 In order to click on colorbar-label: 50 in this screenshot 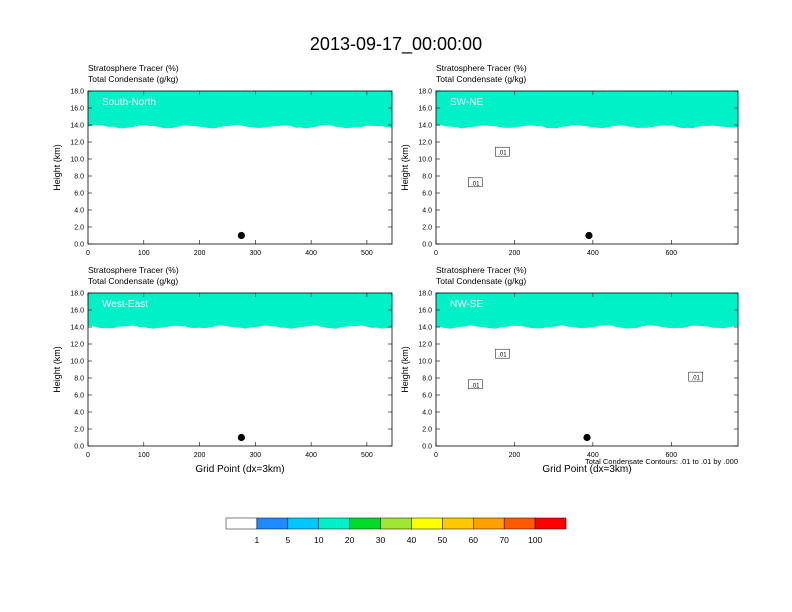, I will do `click(443, 540)`.